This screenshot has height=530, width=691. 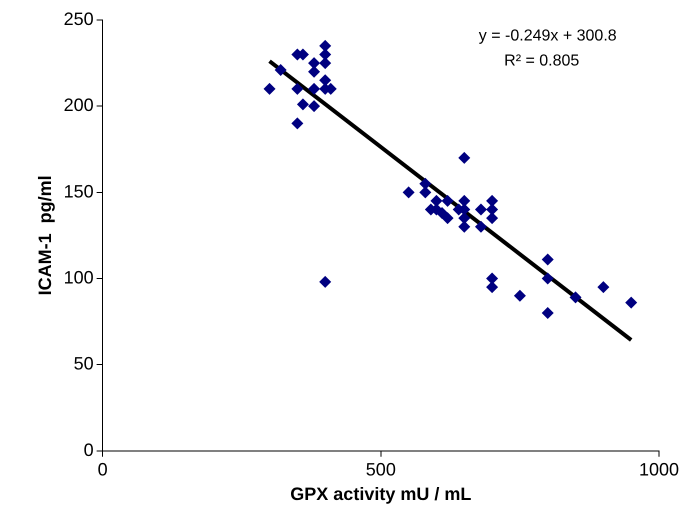 What do you see at coordinates (103, 470) in the screenshot?
I see `x-tick-label: 0` at bounding box center [103, 470].